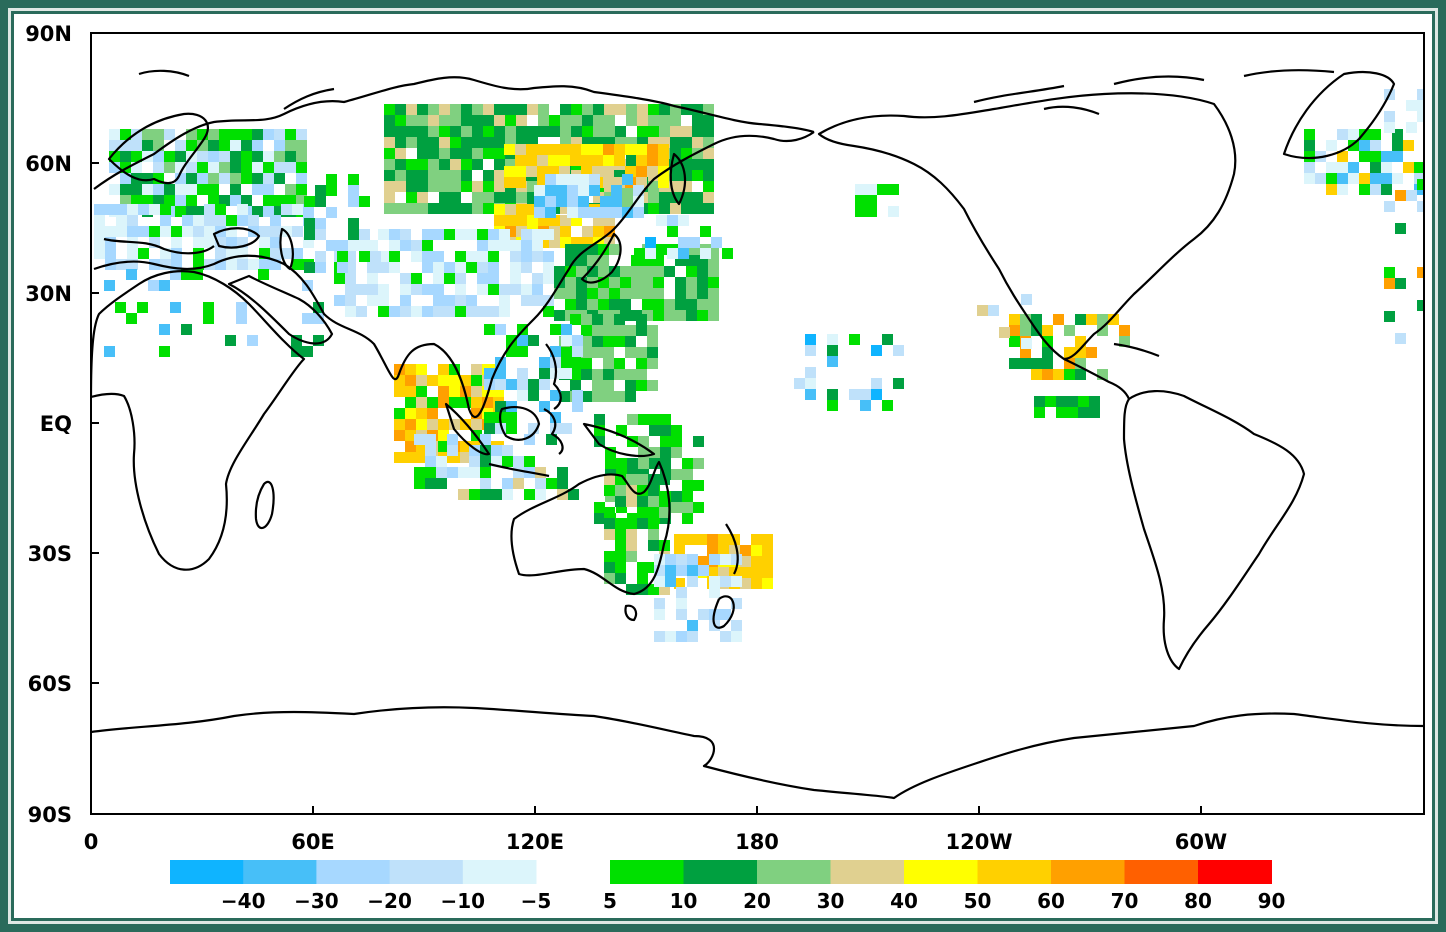 This screenshot has height=932, width=1446. What do you see at coordinates (286, 249) in the screenshot?
I see `coast-caspian` at bounding box center [286, 249].